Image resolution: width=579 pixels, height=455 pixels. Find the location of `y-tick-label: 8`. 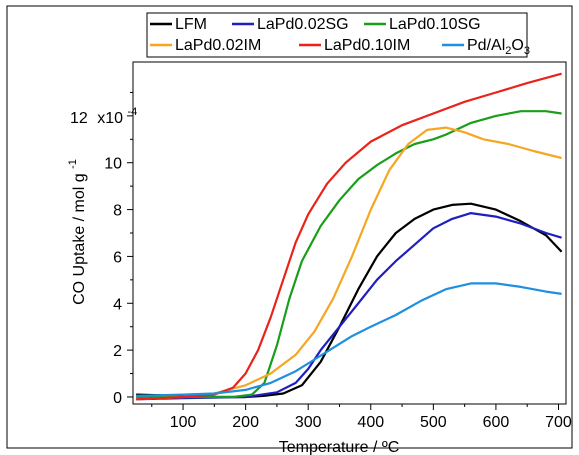

y-tick-label: 8 is located at coordinates (117, 211).